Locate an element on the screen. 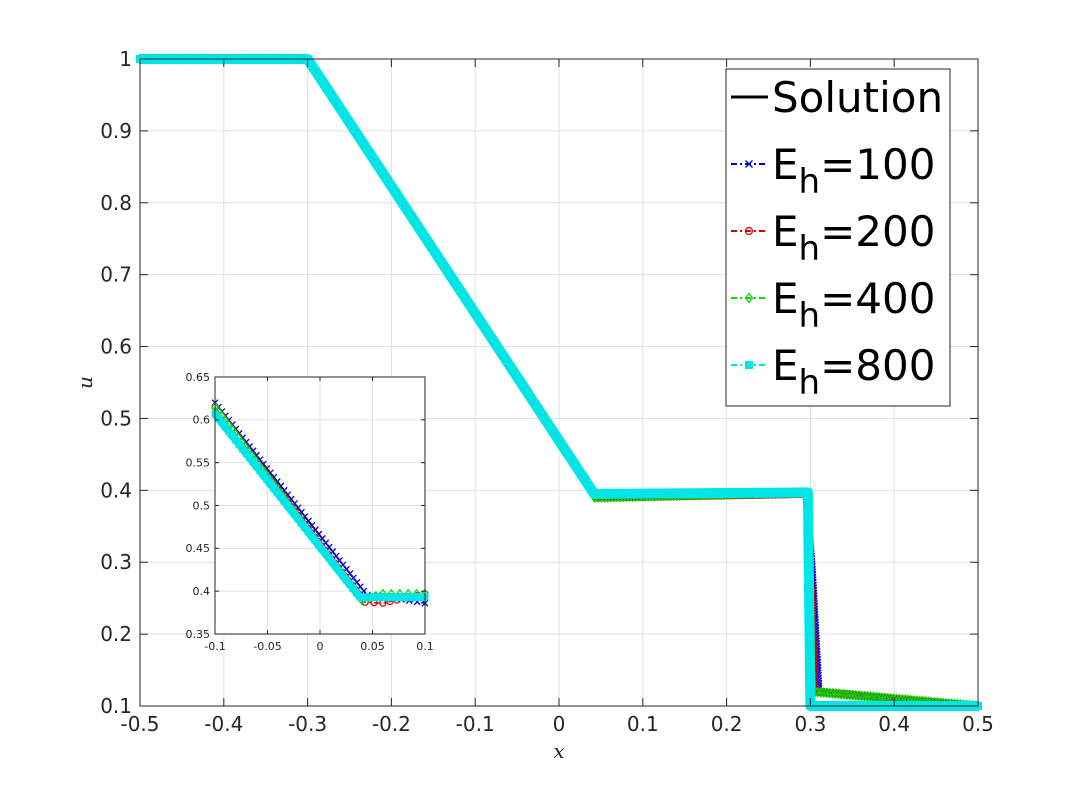  y-tick-label: 0.8 is located at coordinates (116, 203).